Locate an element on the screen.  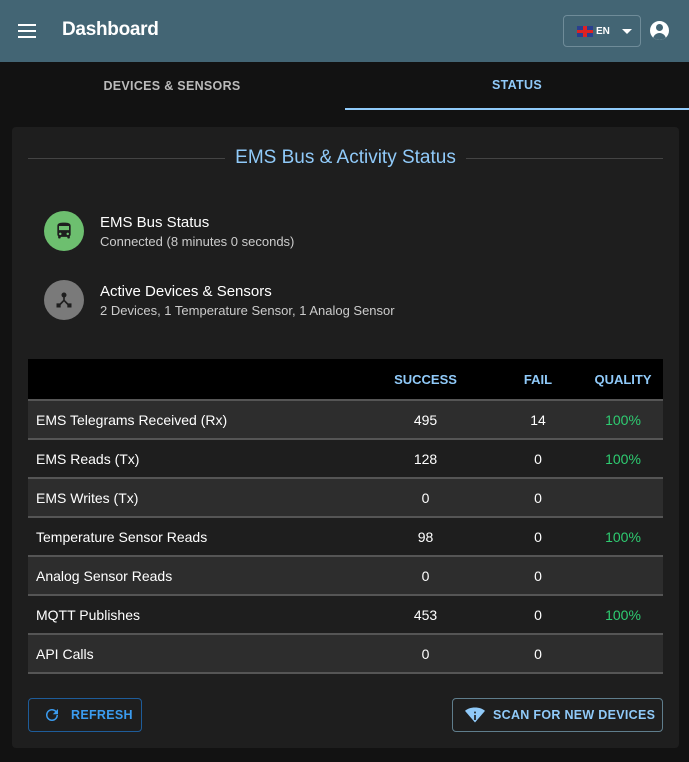
bus-icon is located at coordinates (64, 231).